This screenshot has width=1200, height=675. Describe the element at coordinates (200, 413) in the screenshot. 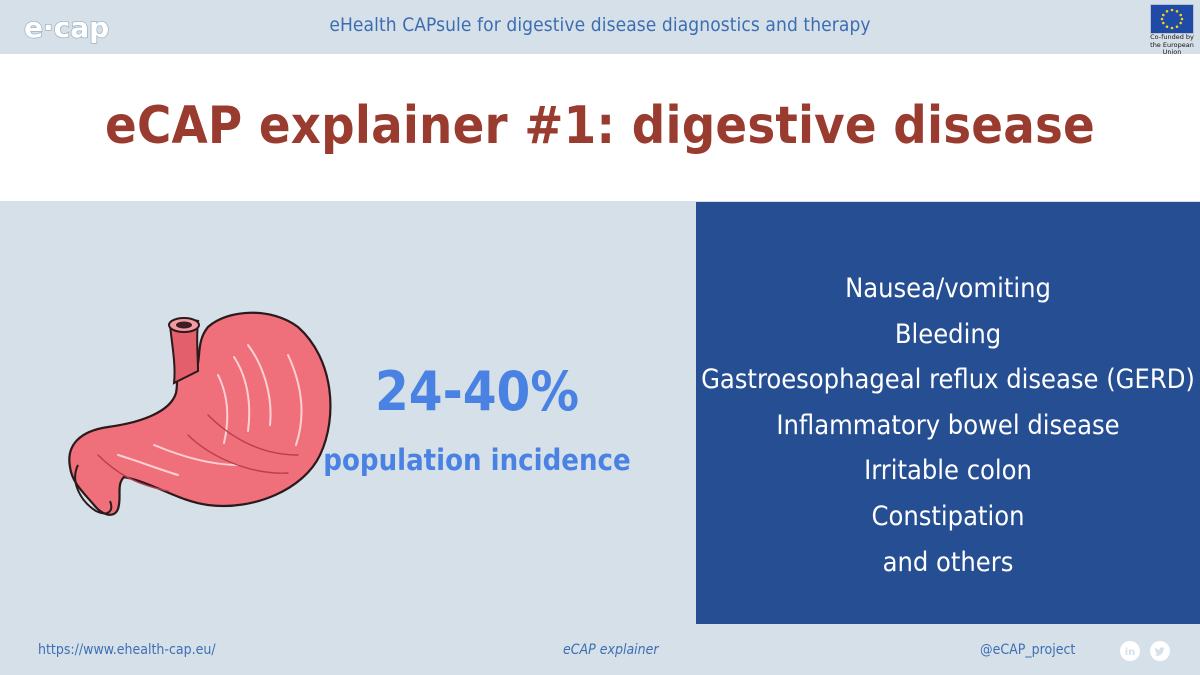

I see `stomach-illustration` at that location.